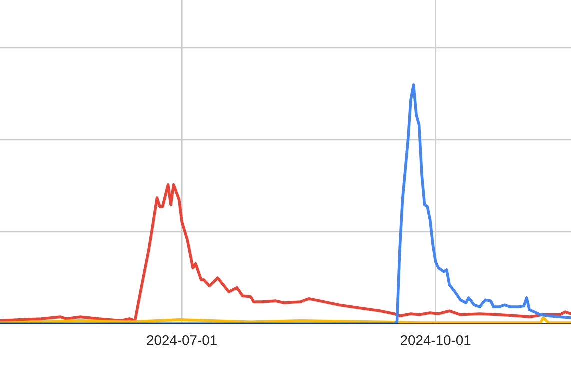  I want to click on x-tick-label: 2024-07-01, so click(182, 340).